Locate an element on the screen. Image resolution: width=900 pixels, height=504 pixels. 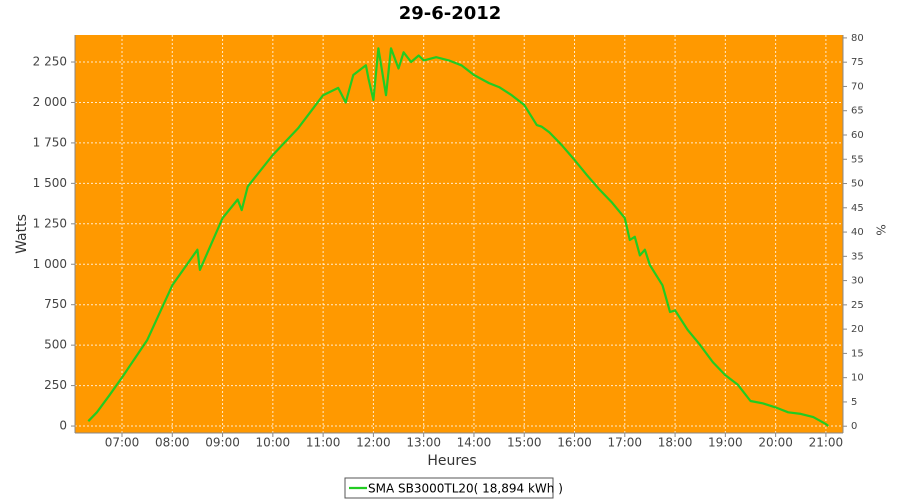
y2-tick-label: 10 is located at coordinates (857, 378).